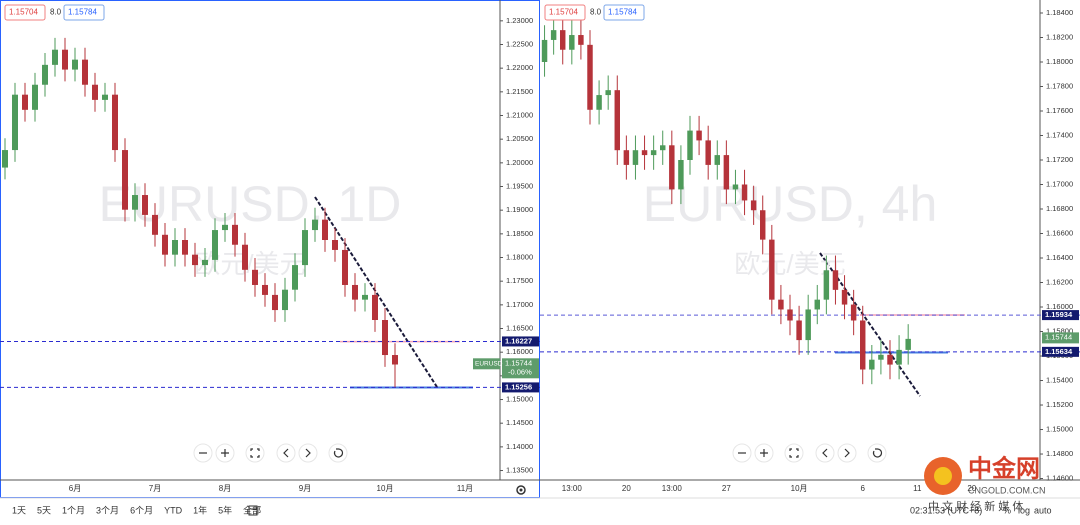 The width and height of the screenshot is (1080, 525). What do you see at coordinates (1059, 478) in the screenshot?
I see `y-tick-label: 1.14600` at bounding box center [1059, 478].